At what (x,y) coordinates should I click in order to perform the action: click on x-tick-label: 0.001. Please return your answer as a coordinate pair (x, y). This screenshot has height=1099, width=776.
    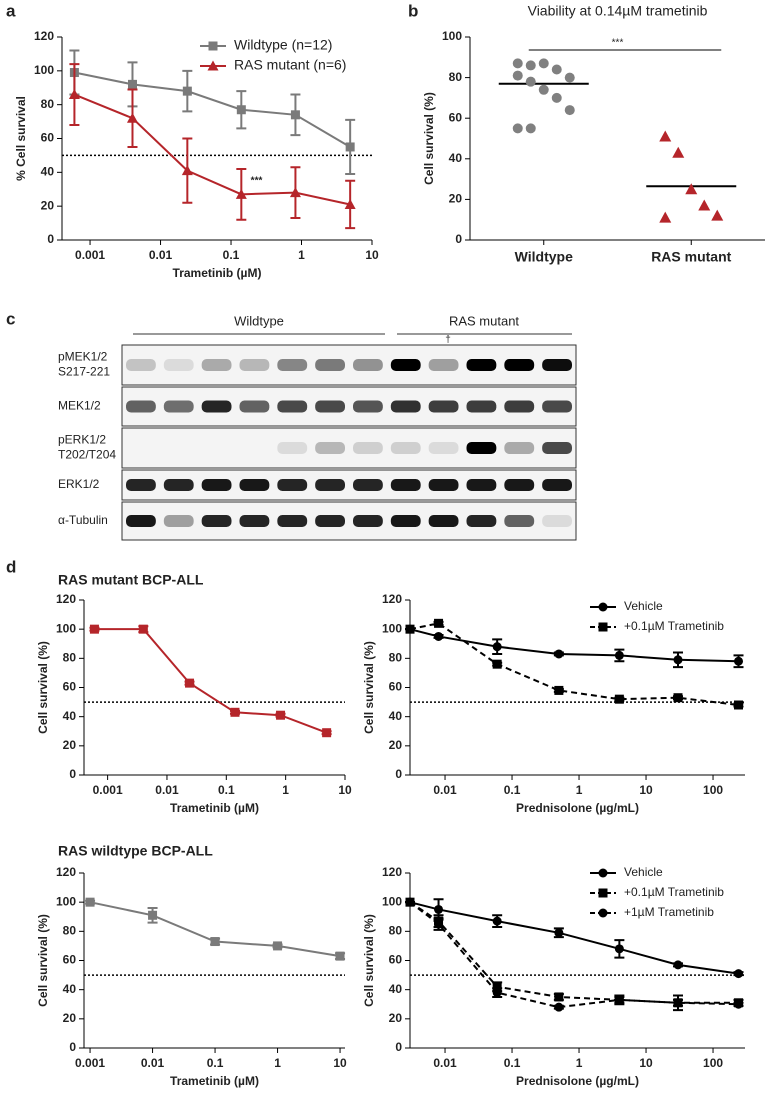
    Looking at the image, I should click on (90, 255).